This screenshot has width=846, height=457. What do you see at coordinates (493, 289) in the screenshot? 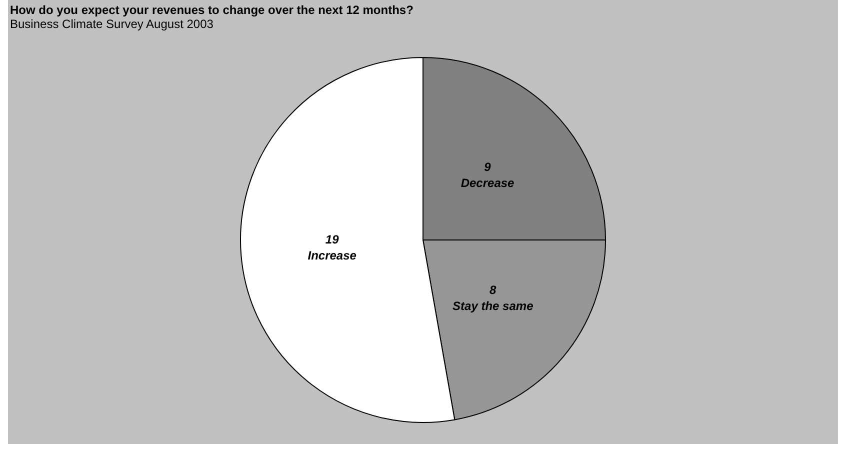
I see `data-label: 8` at bounding box center [493, 289].